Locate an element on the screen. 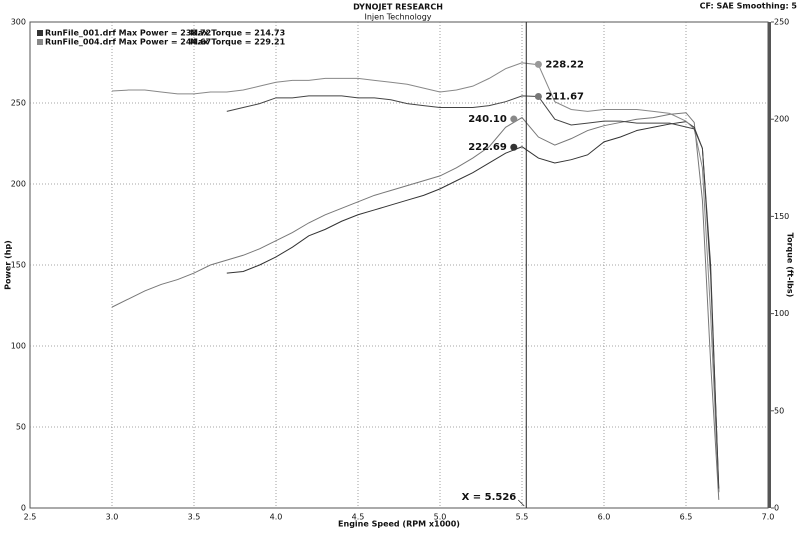 The image size is (800, 533). chart-subtitle: Injen Technology is located at coordinates (398, 17).